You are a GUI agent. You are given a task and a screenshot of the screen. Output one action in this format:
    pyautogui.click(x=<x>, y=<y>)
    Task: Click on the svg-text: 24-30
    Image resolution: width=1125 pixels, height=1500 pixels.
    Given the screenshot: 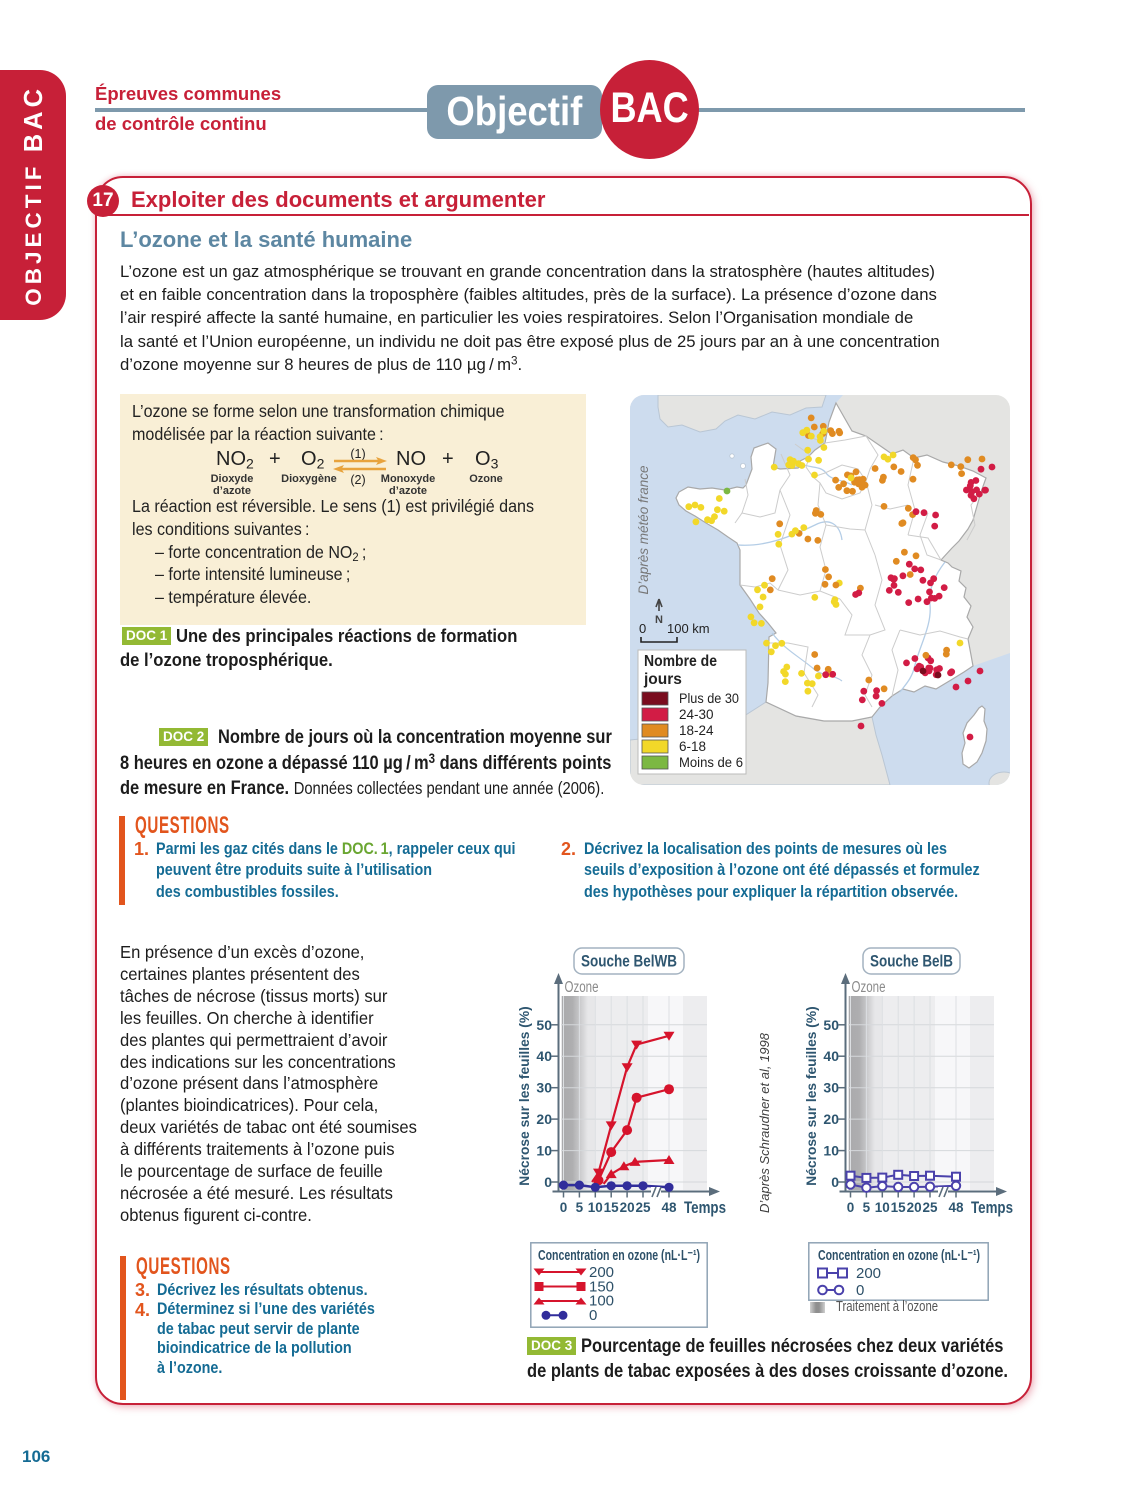 What is the action you would take?
    pyautogui.click(x=696, y=714)
    